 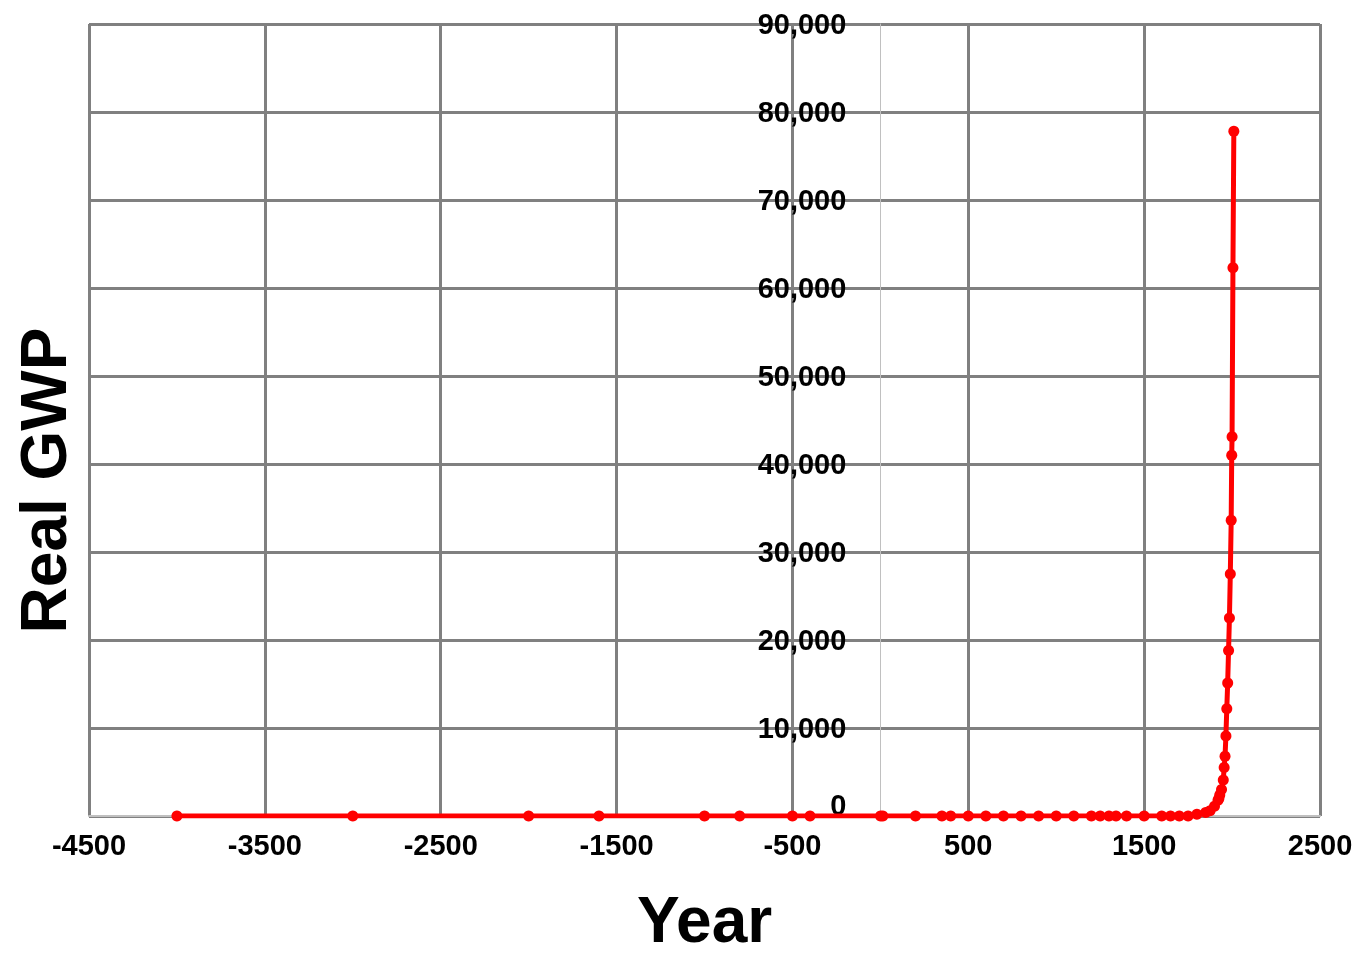 What do you see at coordinates (802, 376) in the screenshot?
I see `y-tick-label: 50,000` at bounding box center [802, 376].